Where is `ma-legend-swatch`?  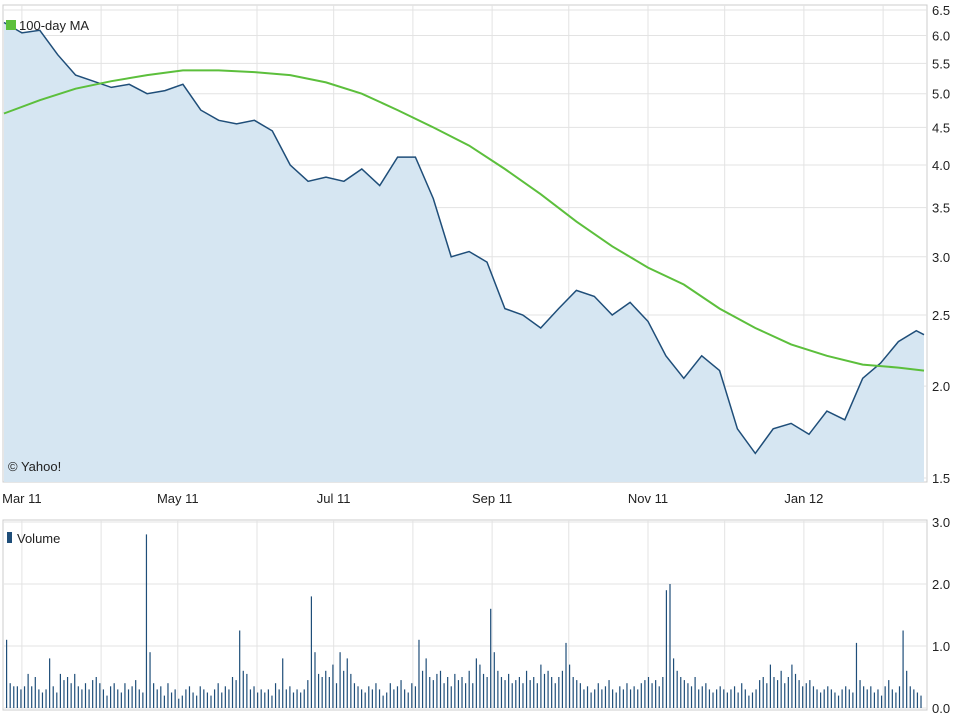 ma-legend-swatch is located at coordinates (11, 25).